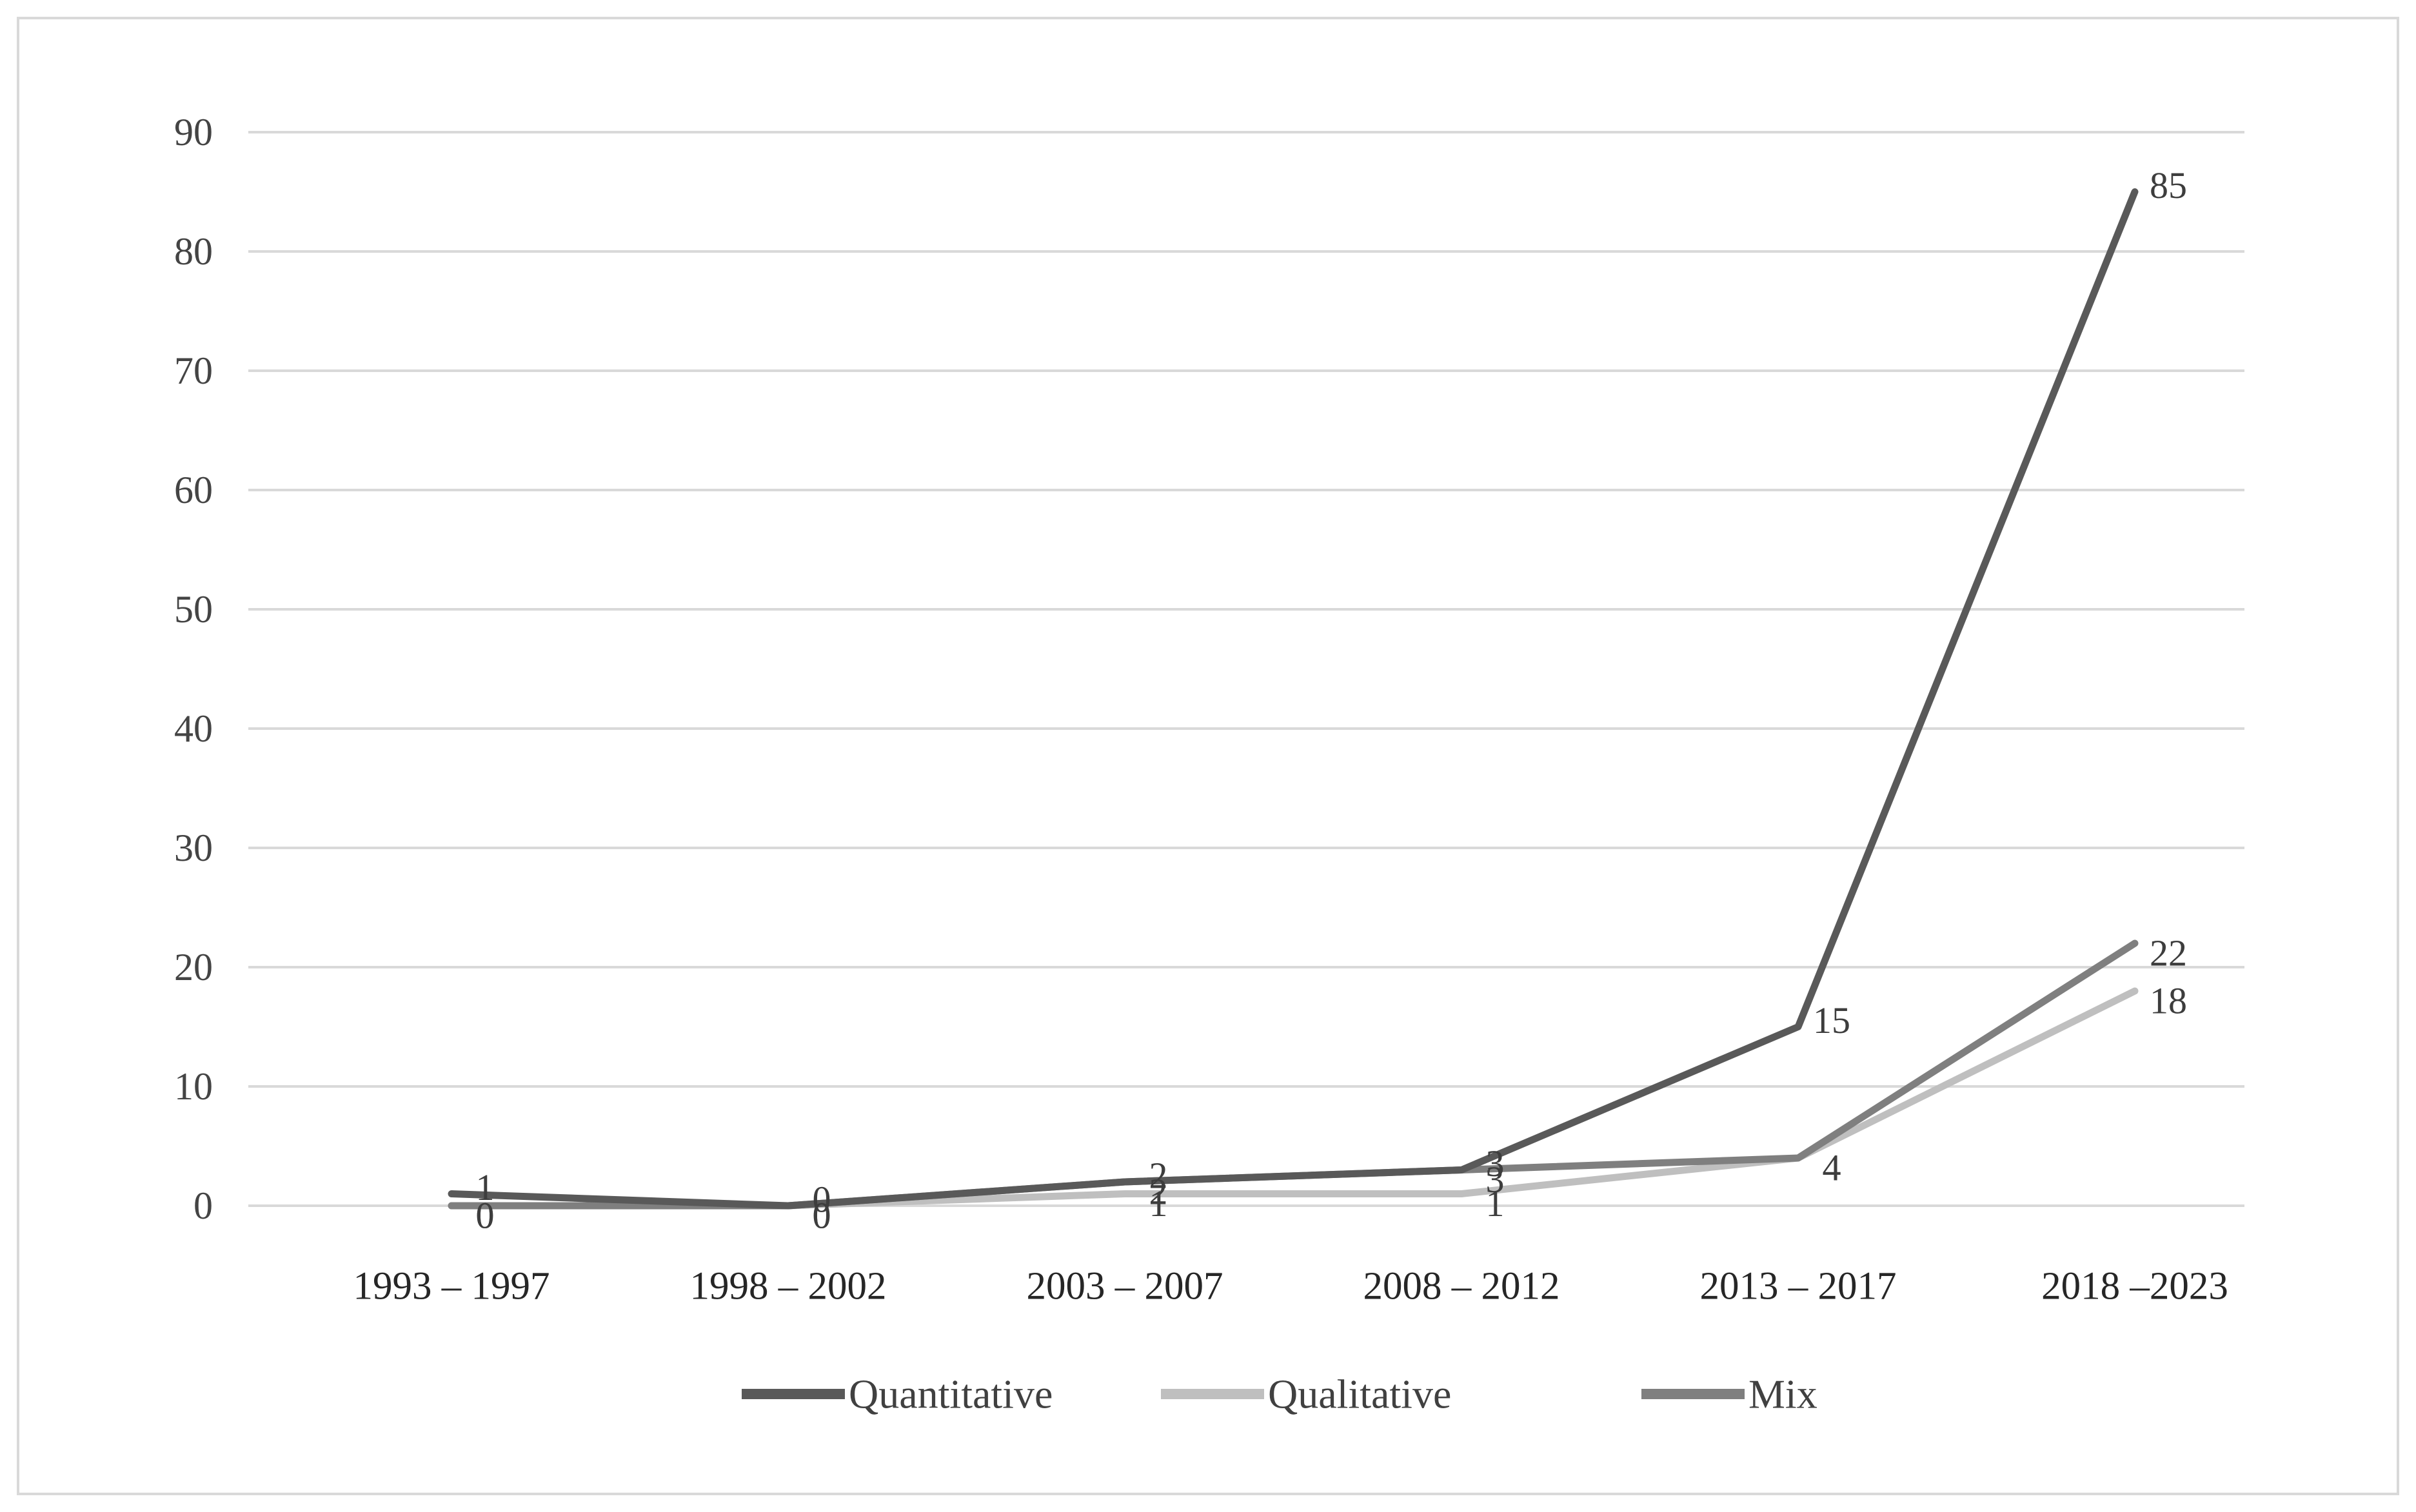 Image resolution: width=2416 pixels, height=1512 pixels. I want to click on data-label-quantitative-3: 3, so click(1495, 1163).